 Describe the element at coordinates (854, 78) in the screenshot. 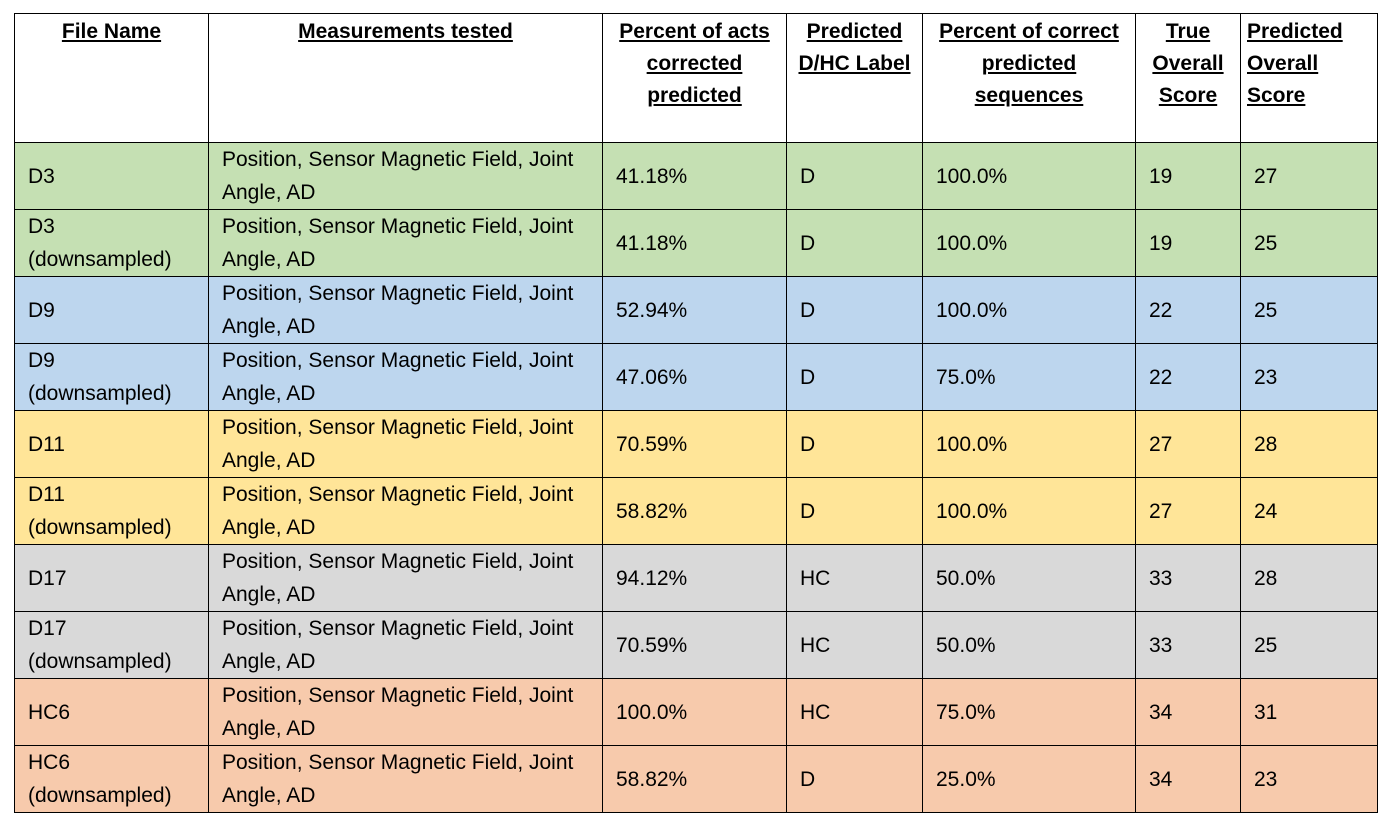

I see `header-predicted-label: Predicted D/HC Label` at that location.